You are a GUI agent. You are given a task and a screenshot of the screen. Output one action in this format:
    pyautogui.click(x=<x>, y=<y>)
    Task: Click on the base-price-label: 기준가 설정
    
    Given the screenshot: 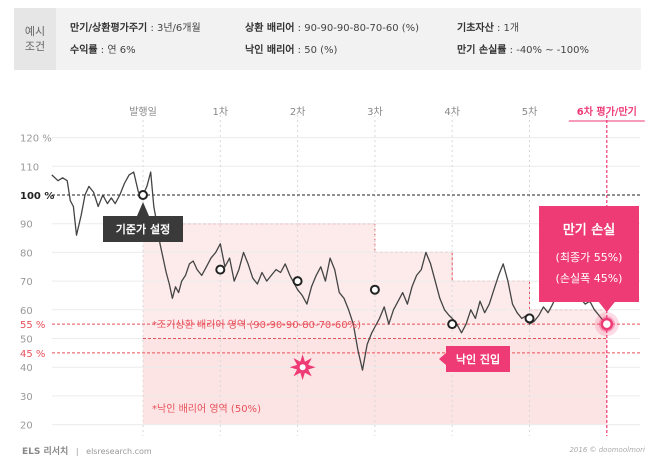 What is the action you would take?
    pyautogui.click(x=143, y=229)
    